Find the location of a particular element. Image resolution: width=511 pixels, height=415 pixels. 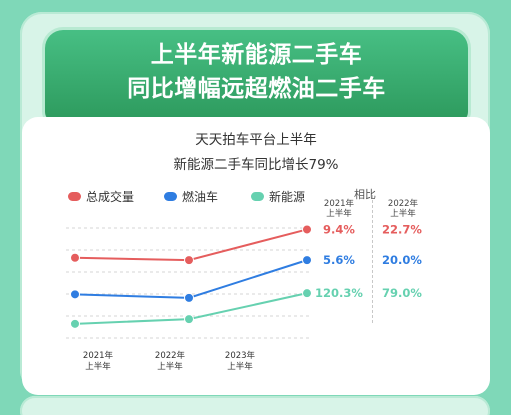

chart-title-line-1: 天天拍车平台上半年 is located at coordinates (256, 140).